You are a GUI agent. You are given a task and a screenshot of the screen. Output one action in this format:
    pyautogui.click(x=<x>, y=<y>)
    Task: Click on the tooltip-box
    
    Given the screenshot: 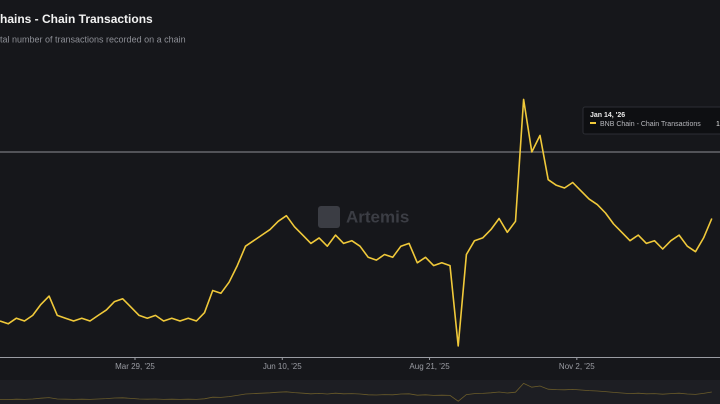 What is the action you would take?
    pyautogui.click(x=651, y=120)
    